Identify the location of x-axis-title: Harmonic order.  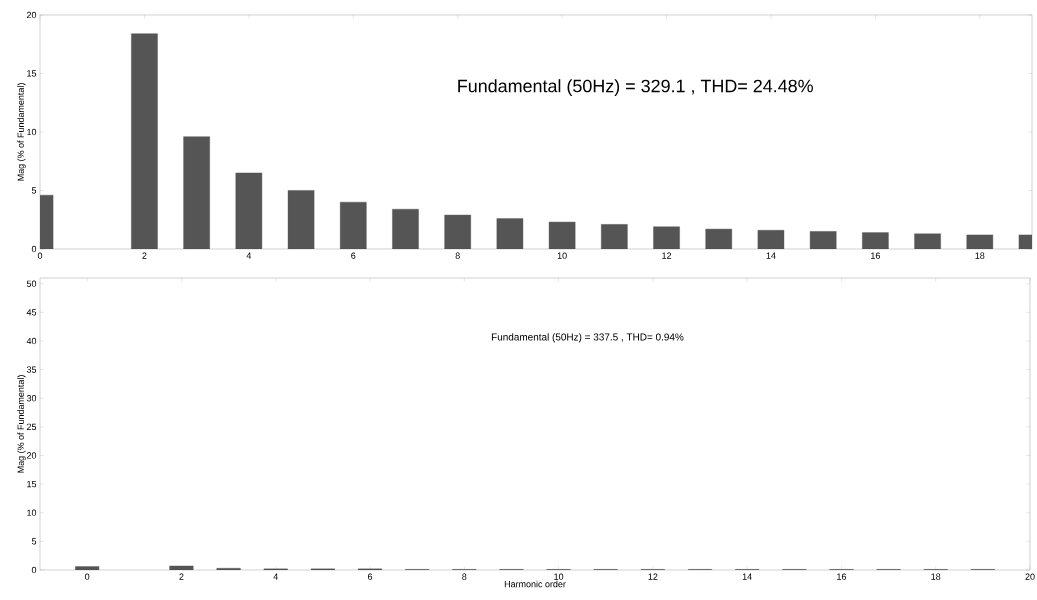
(535, 584).